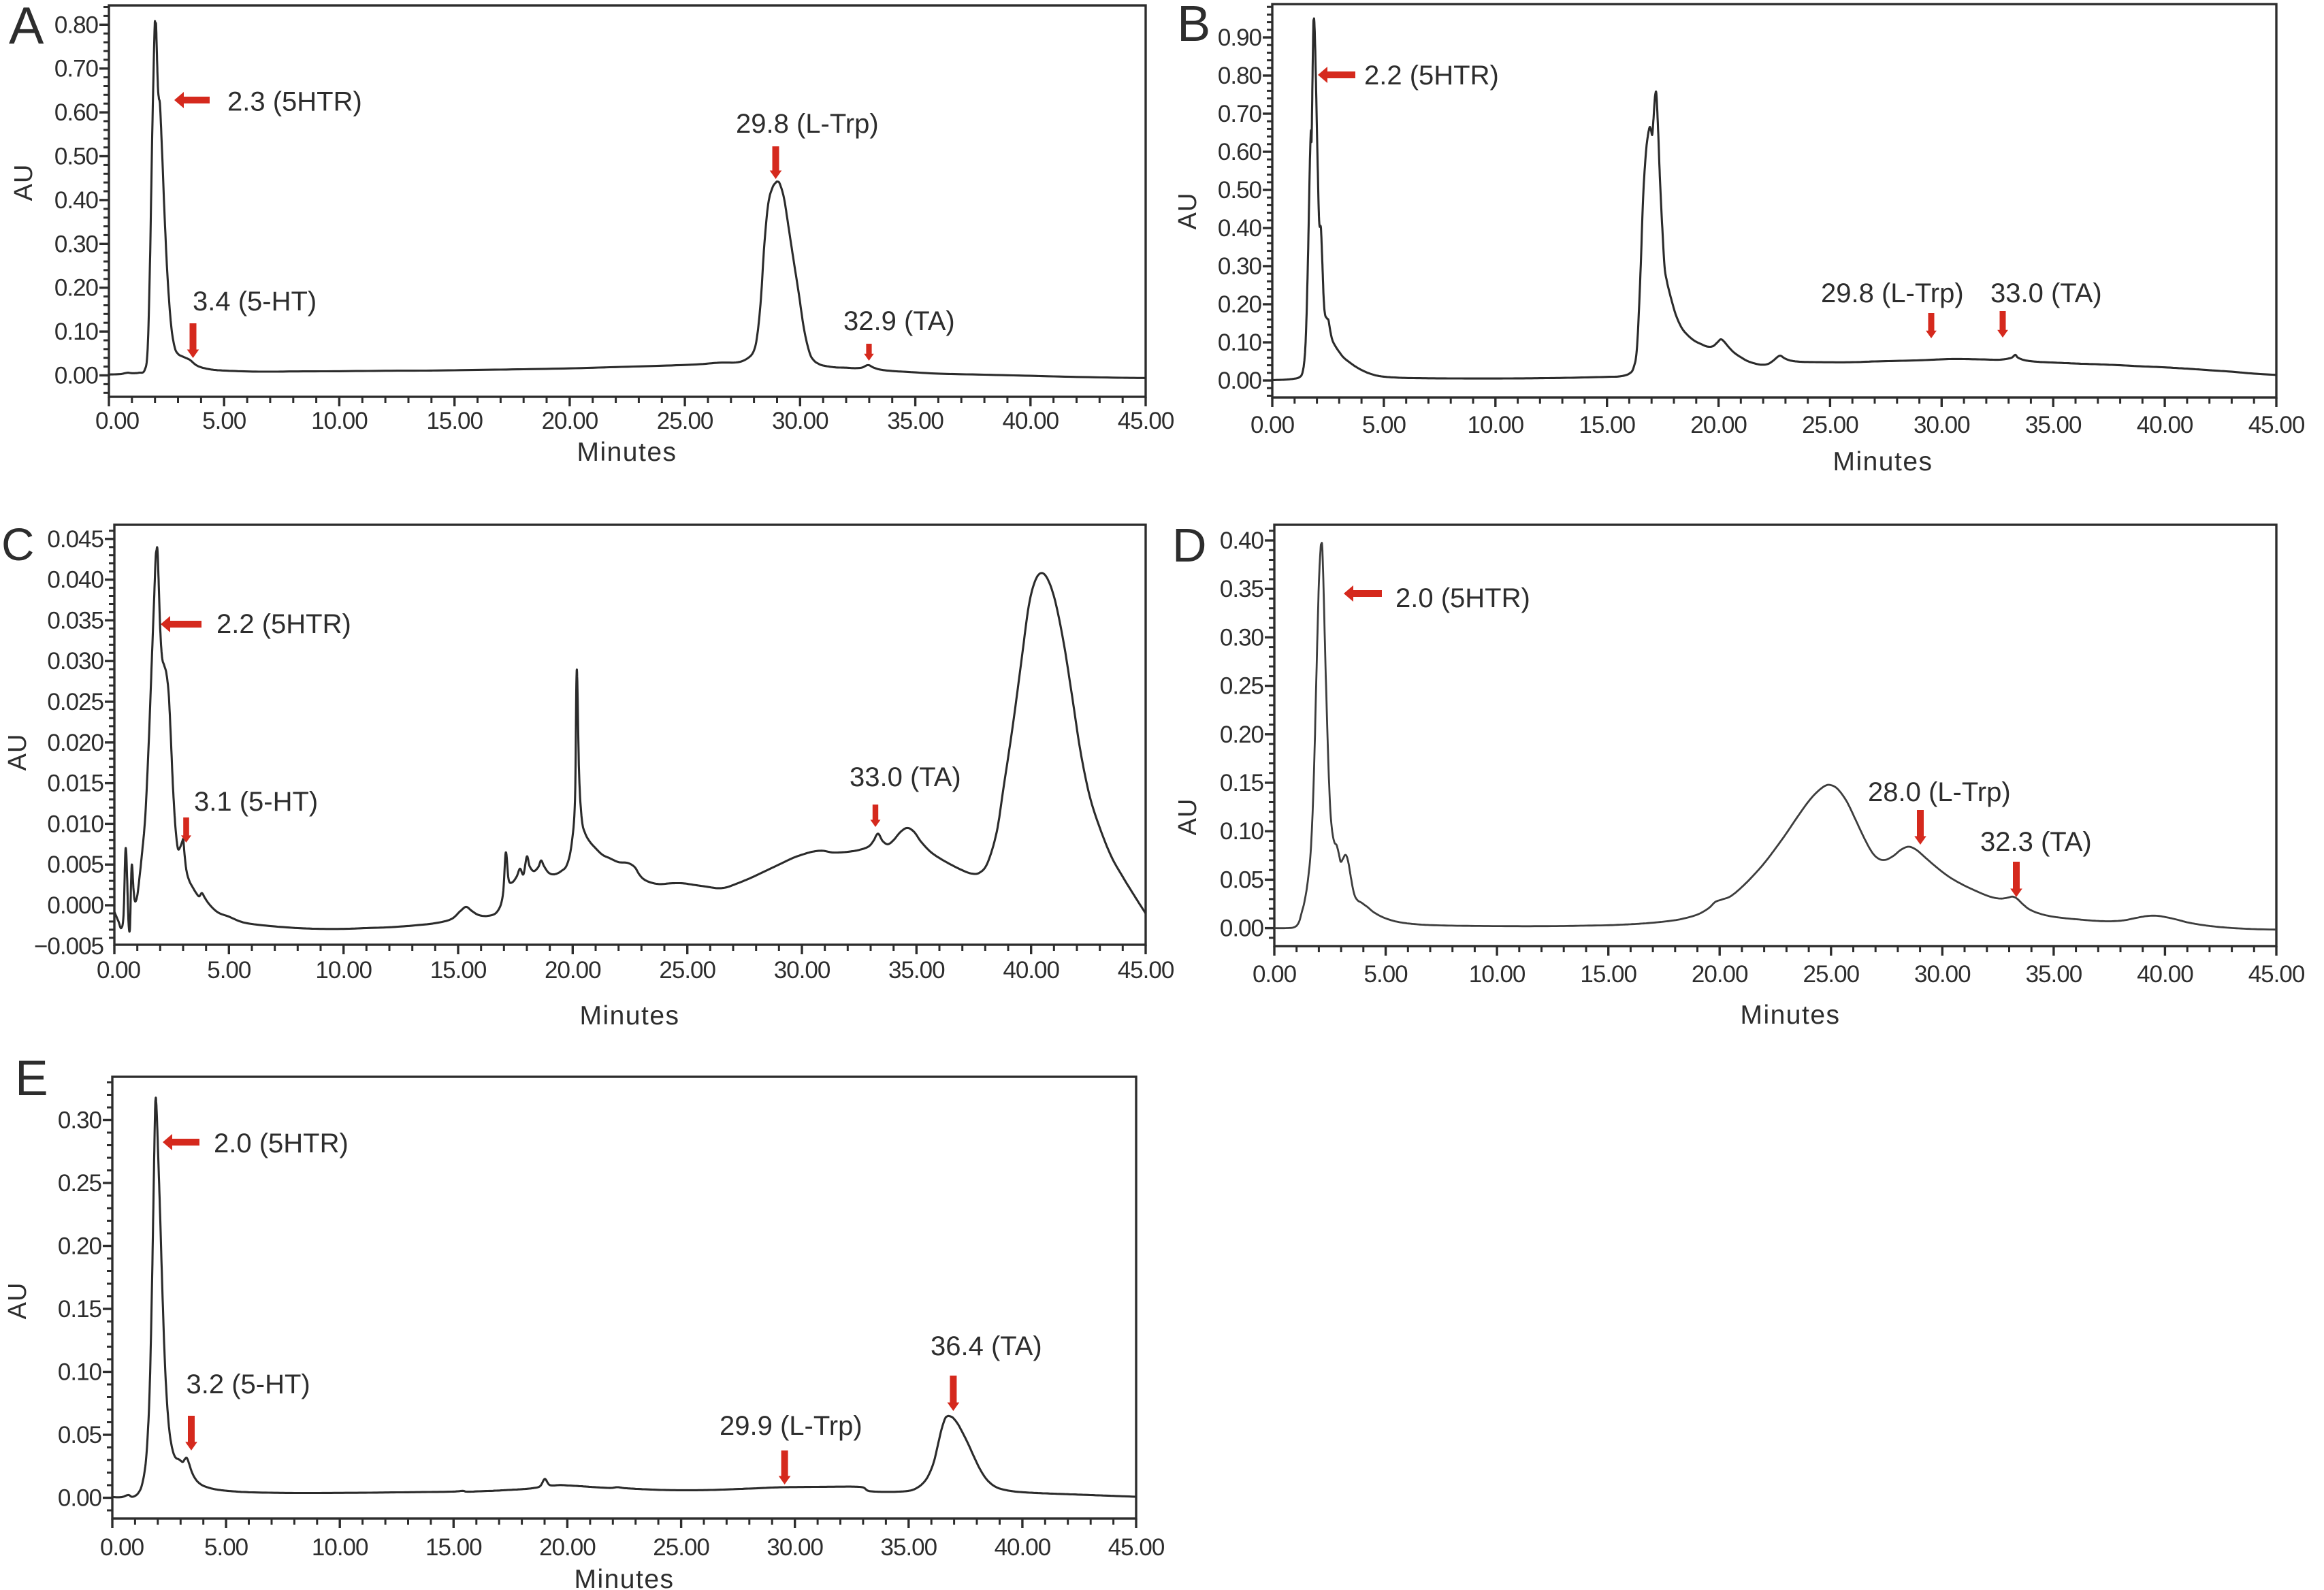  What do you see at coordinates (1240, 38) in the screenshot?
I see `svg-text: 0.90` at bounding box center [1240, 38].